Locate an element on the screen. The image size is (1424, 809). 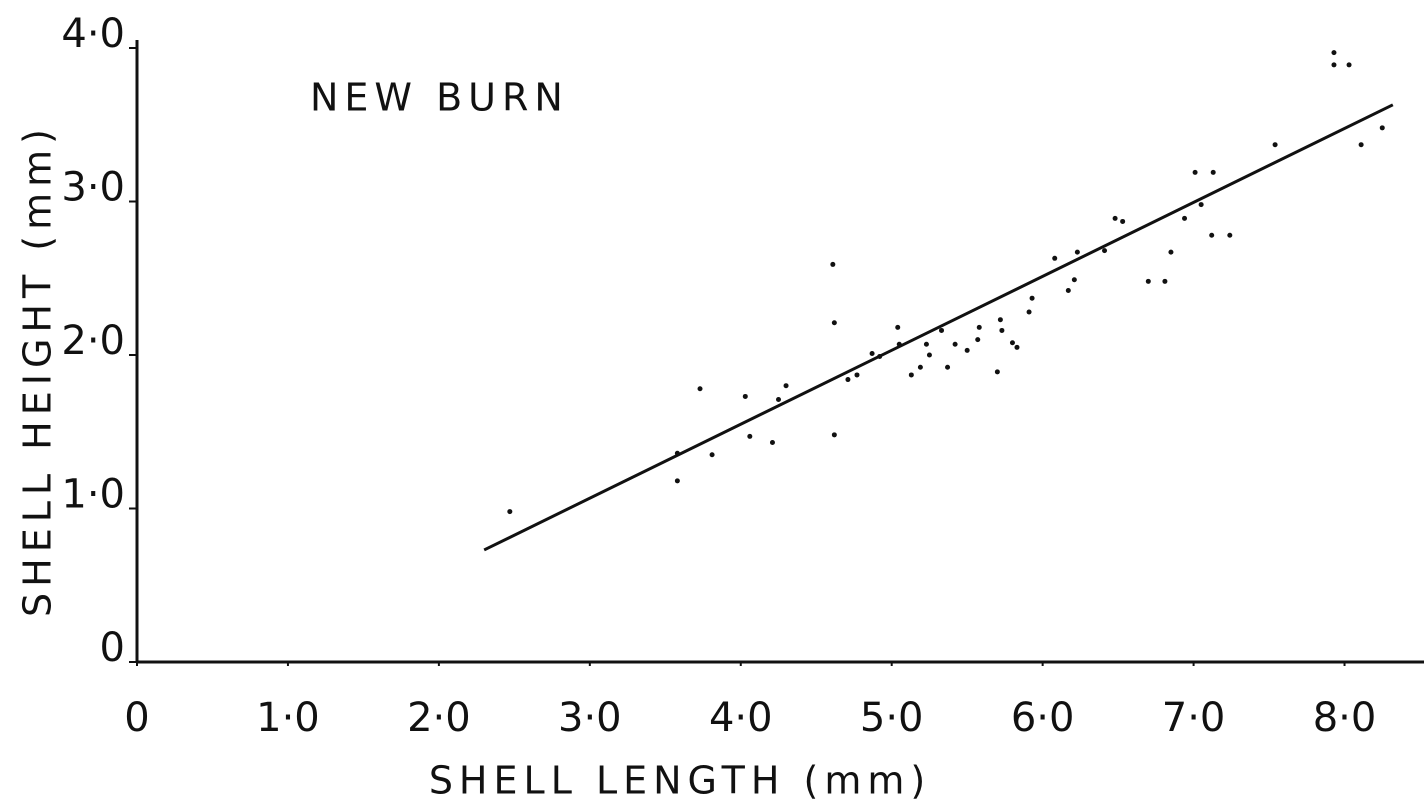
x-tick-label: 7·0 is located at coordinates (1194, 718).